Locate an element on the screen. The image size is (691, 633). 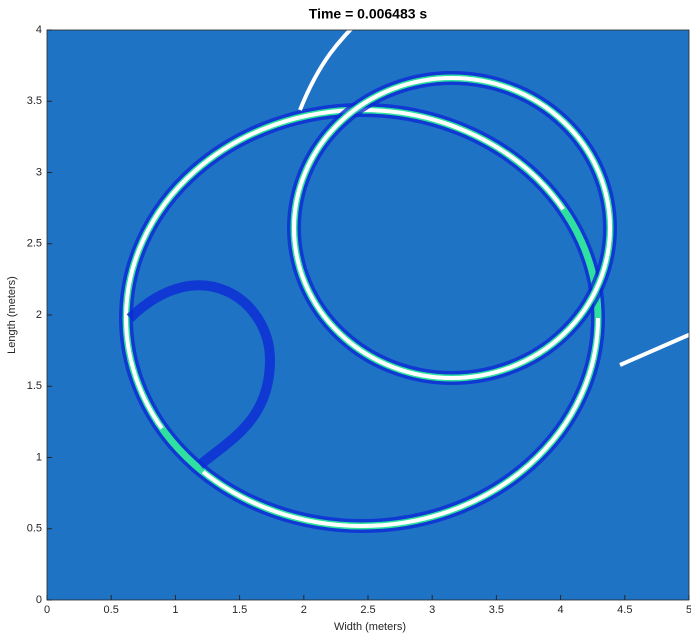
x-tick-label: 3.5 is located at coordinates (496, 610).